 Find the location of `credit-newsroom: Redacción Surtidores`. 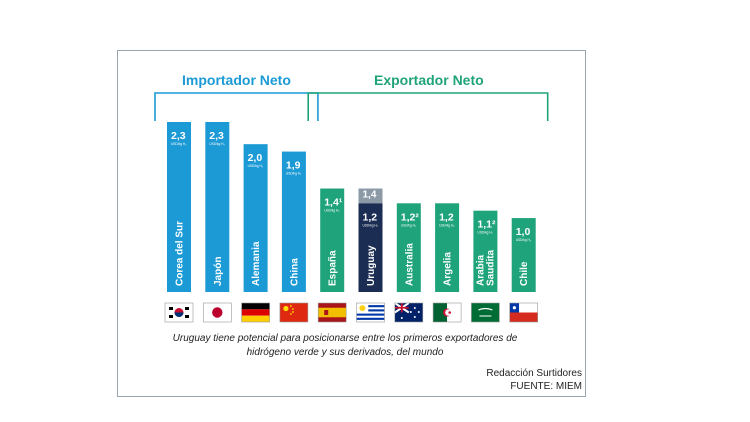

credit-newsroom: Redacción Surtidores is located at coordinates (534, 373).